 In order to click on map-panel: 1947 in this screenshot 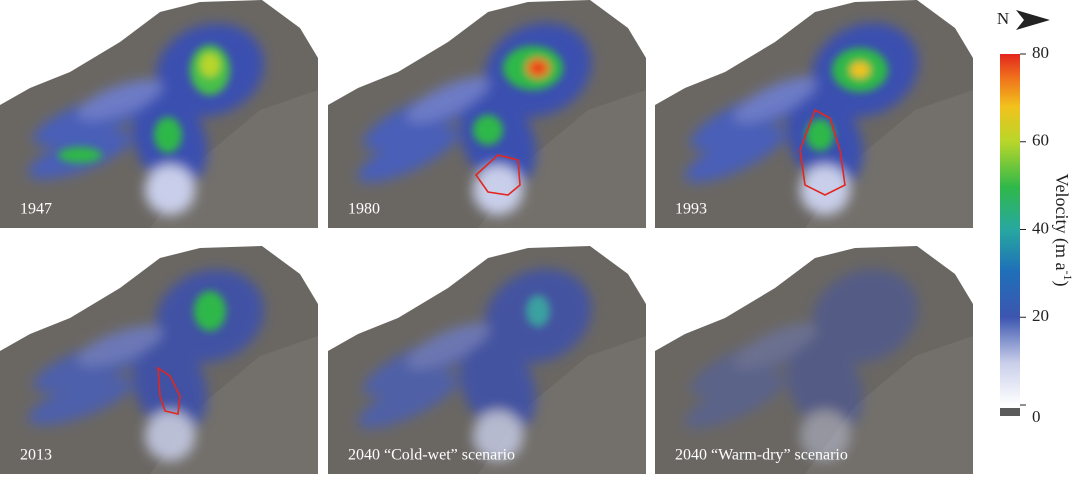, I will do `click(159, 114)`.